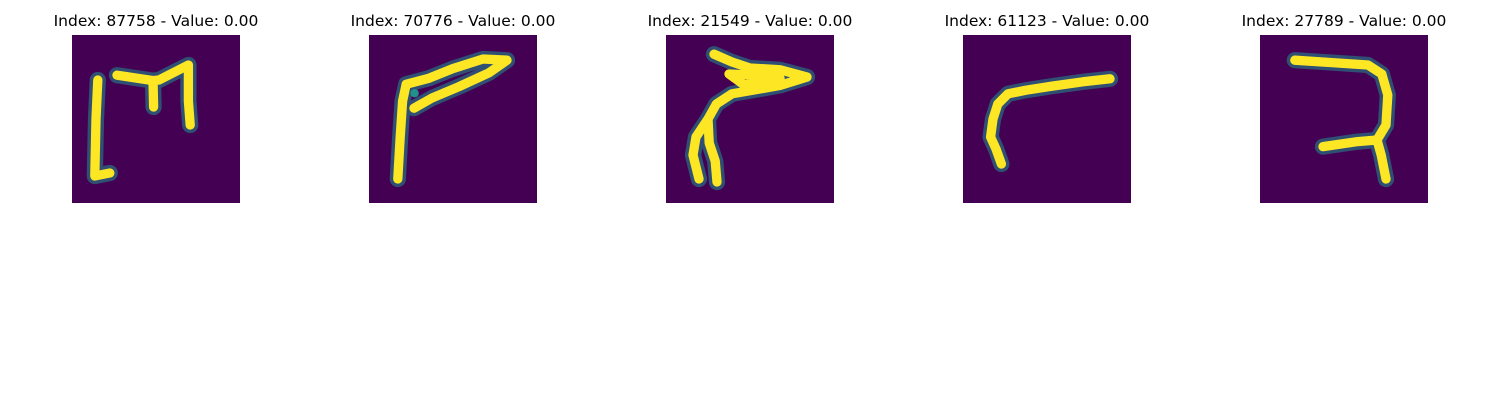  I want to click on image-panel-4: Index: 61123 - Value: 0.00, so click(1047, 105).